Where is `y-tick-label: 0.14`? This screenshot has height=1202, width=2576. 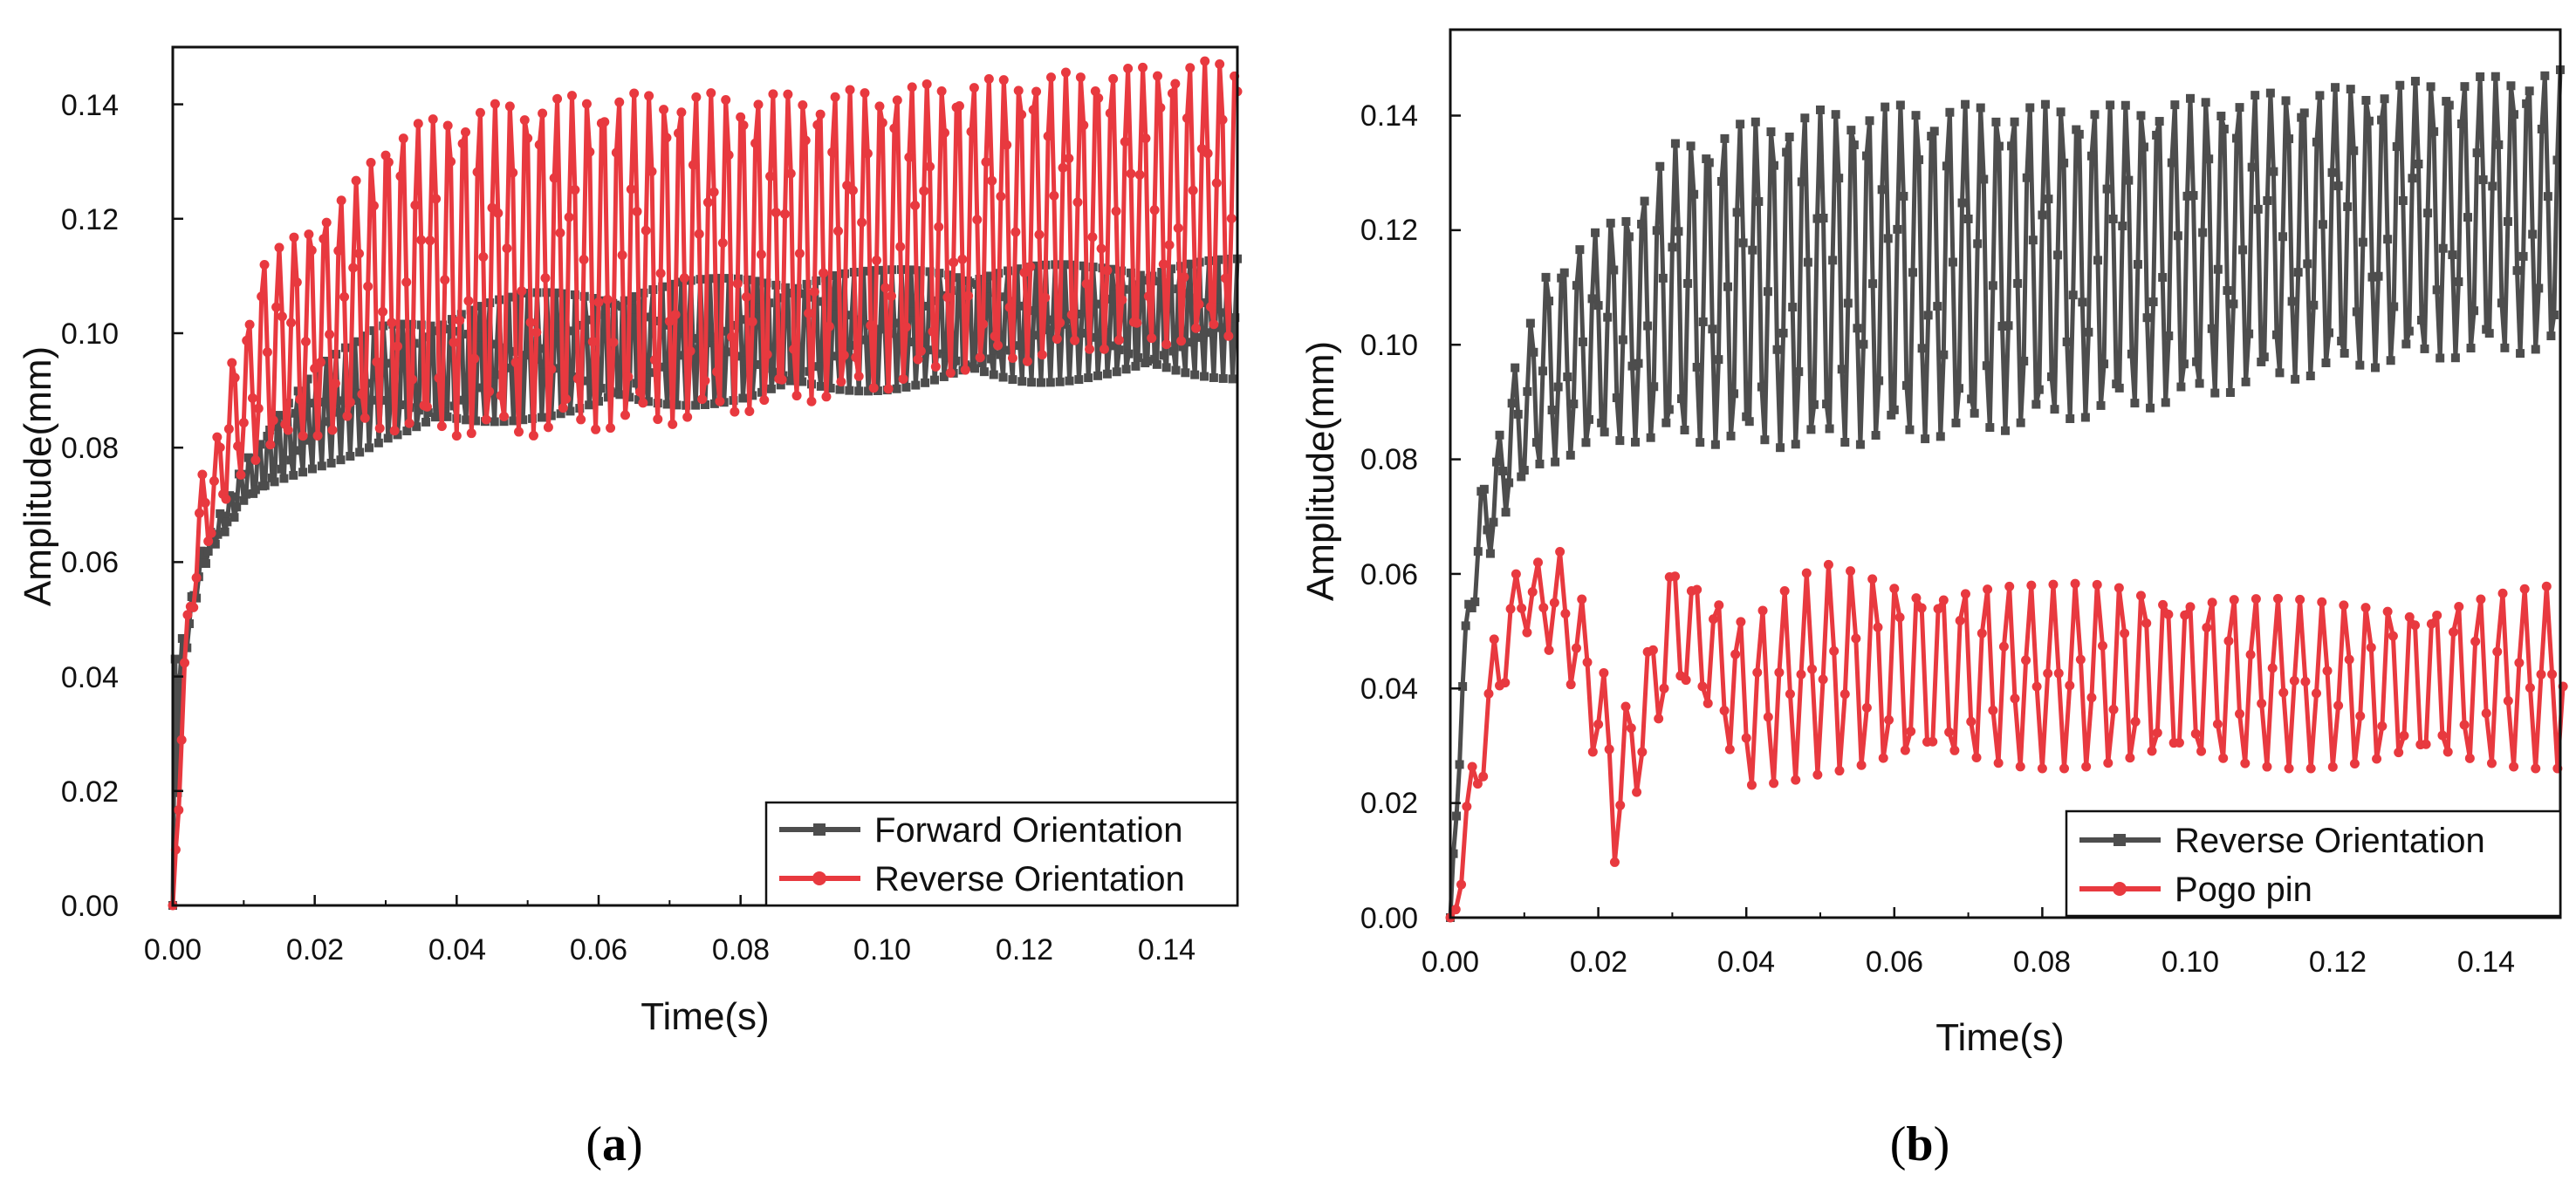
y-tick-label: 0.14 is located at coordinates (90, 106).